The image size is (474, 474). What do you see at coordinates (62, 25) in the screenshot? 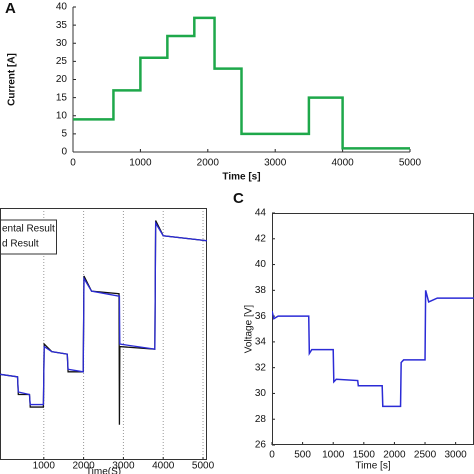
I see `y-tick-label: 35` at bounding box center [62, 25].